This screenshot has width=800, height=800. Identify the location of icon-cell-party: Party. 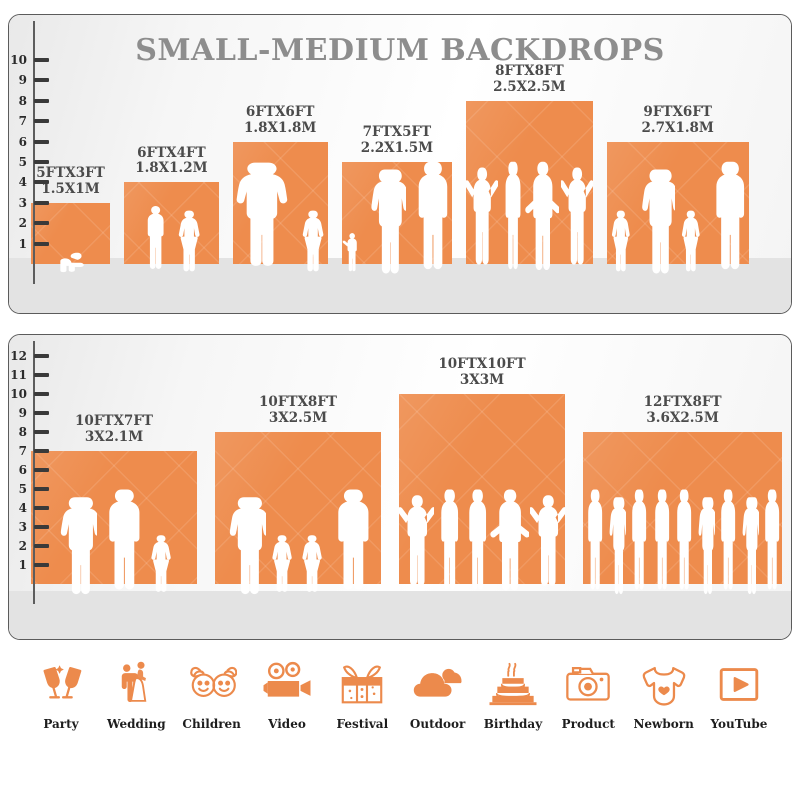
(61, 693).